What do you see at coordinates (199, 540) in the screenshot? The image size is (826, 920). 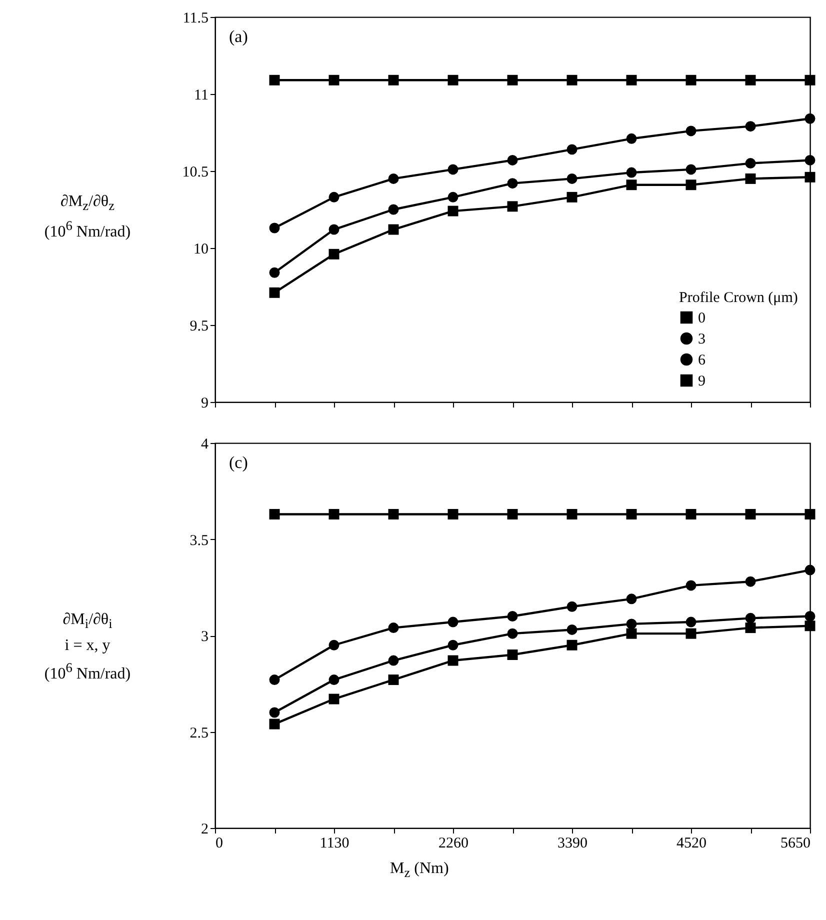 I see `y-tick-label: 3.5` at bounding box center [199, 540].